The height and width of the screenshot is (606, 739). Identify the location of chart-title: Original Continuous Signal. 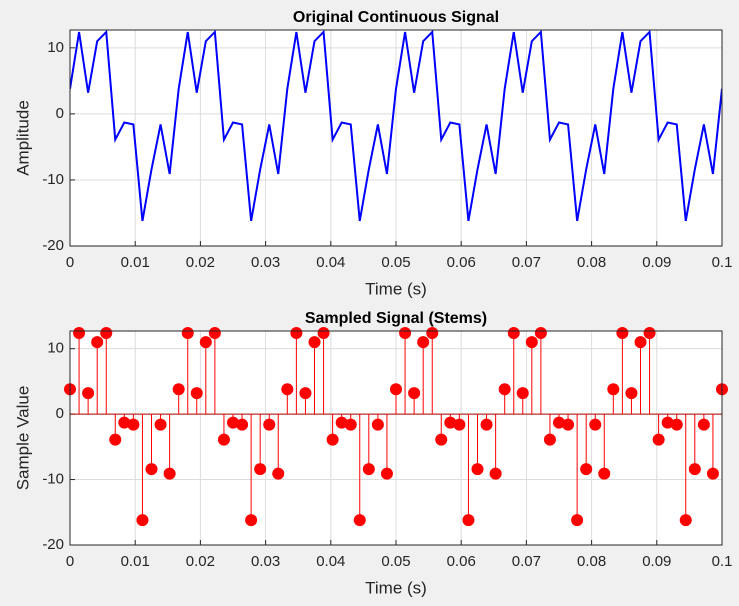
(396, 17).